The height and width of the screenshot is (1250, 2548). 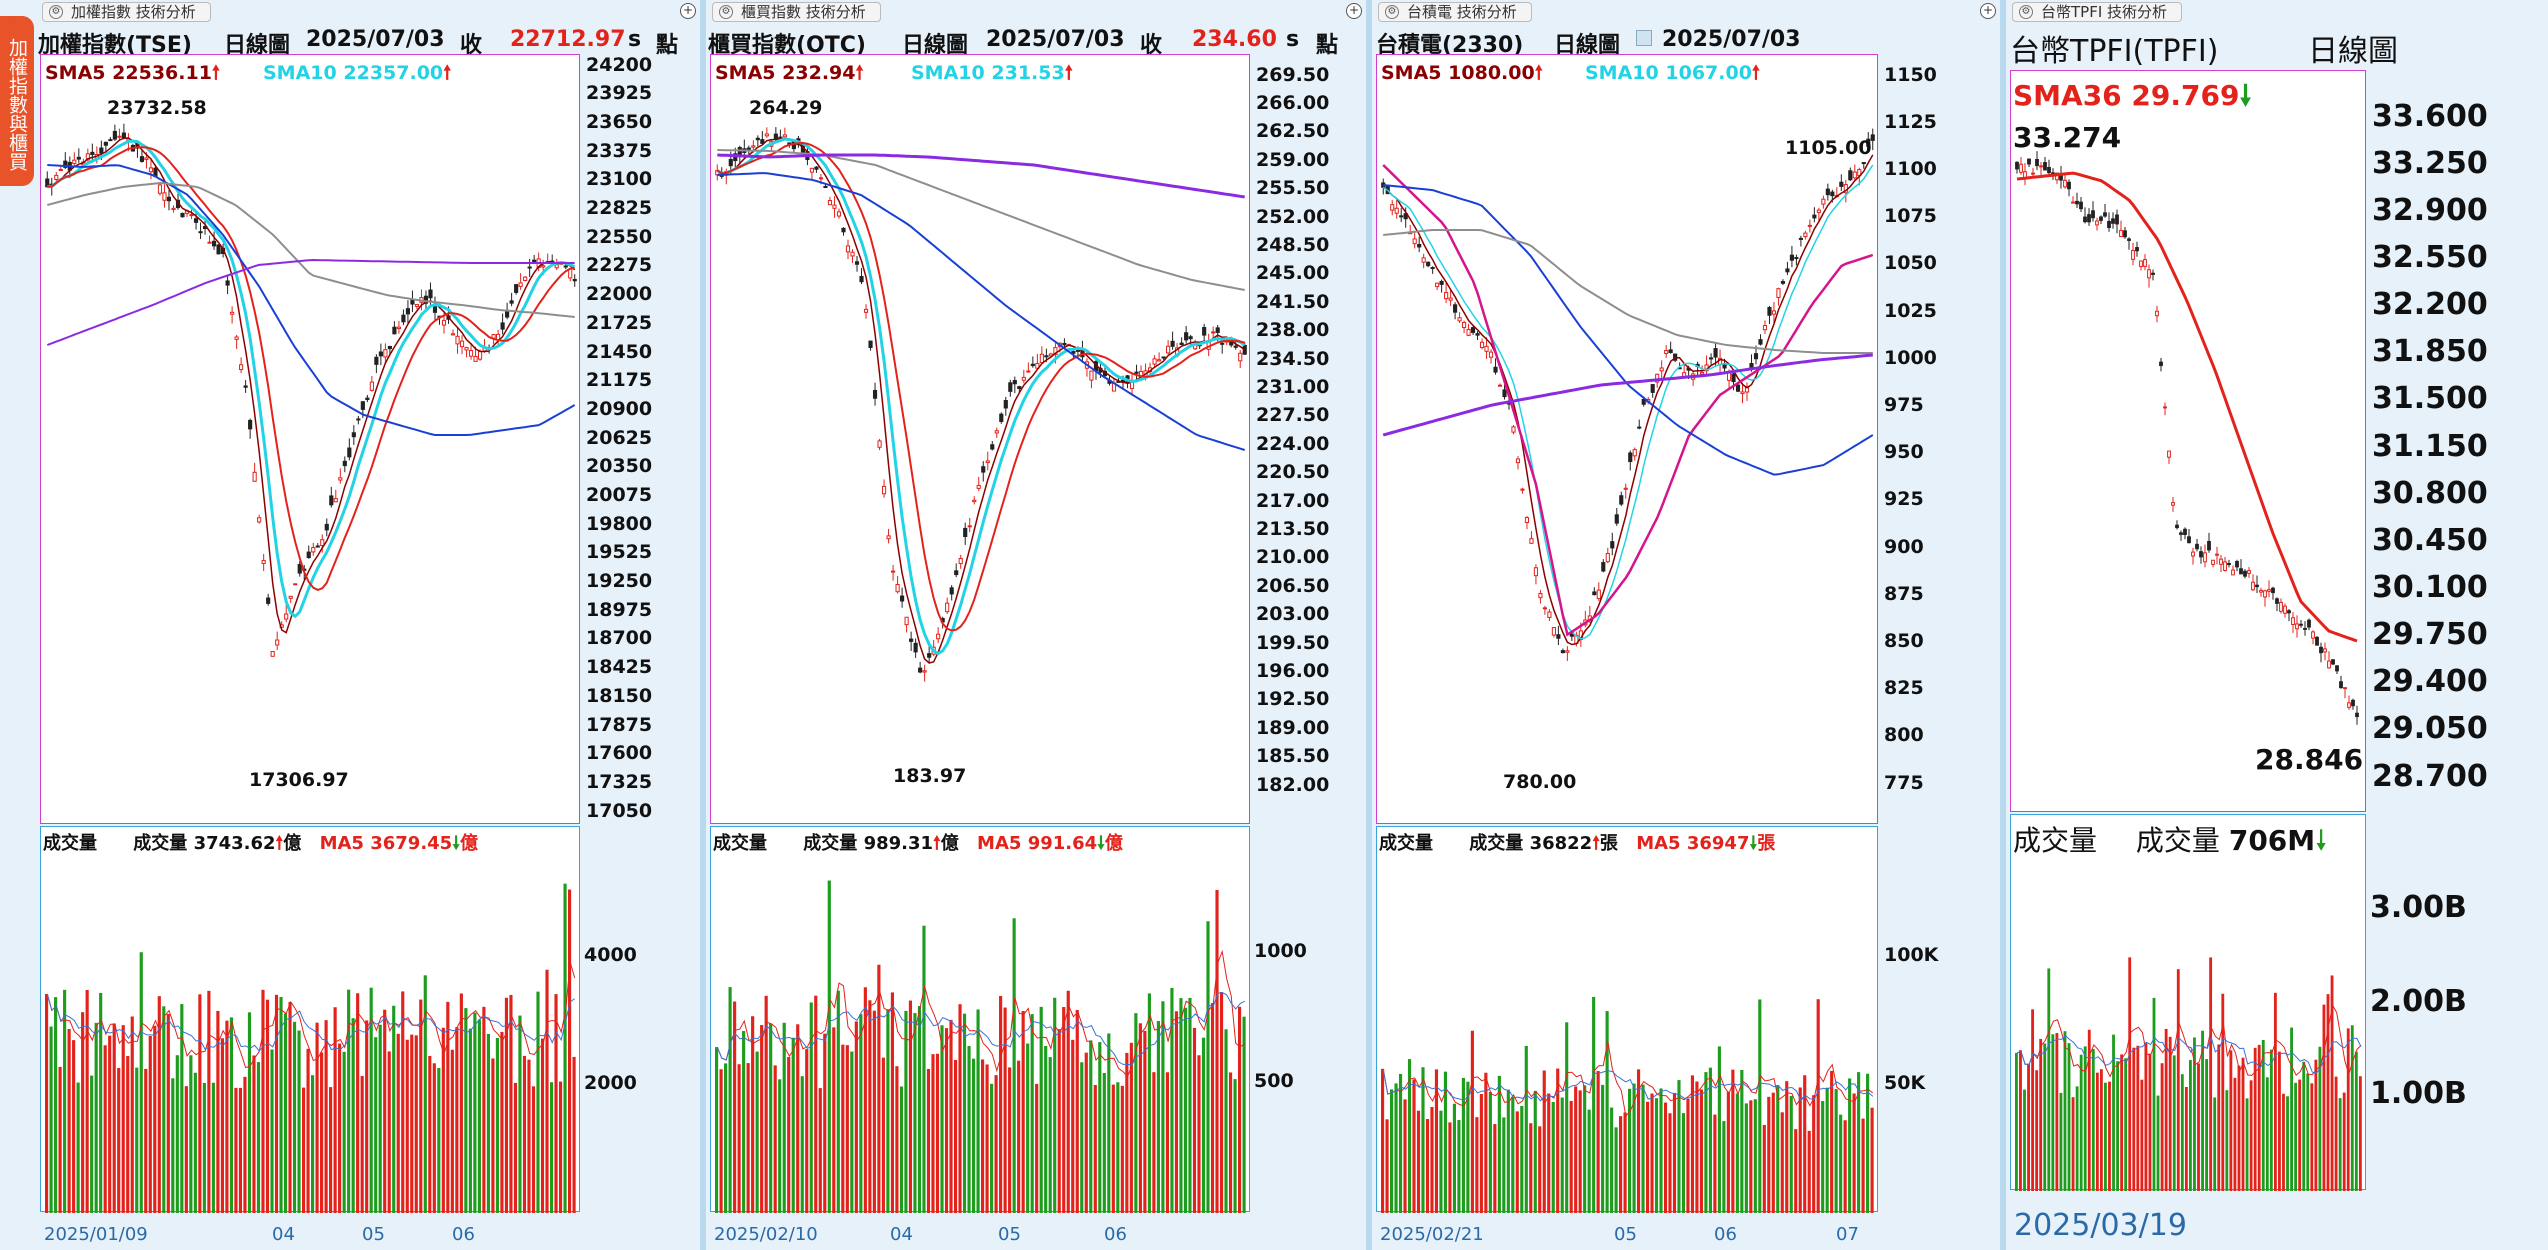 What do you see at coordinates (1406, 843) in the screenshot?
I see `volume-label: 成交量` at bounding box center [1406, 843].